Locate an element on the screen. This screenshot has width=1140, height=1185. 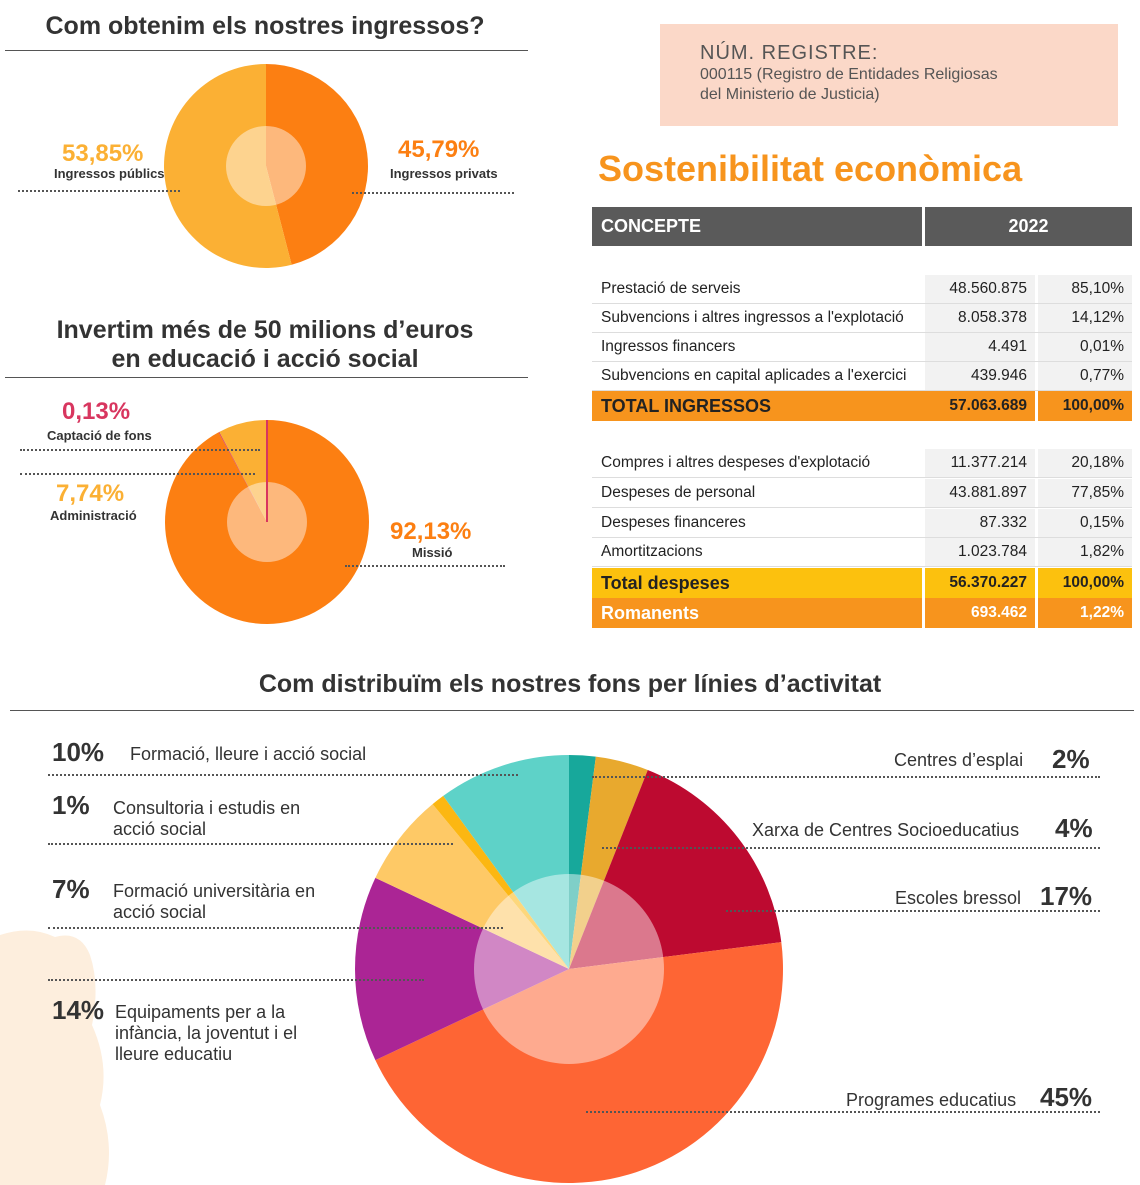
row-amount: 48.560.875 is located at coordinates (980, 289).